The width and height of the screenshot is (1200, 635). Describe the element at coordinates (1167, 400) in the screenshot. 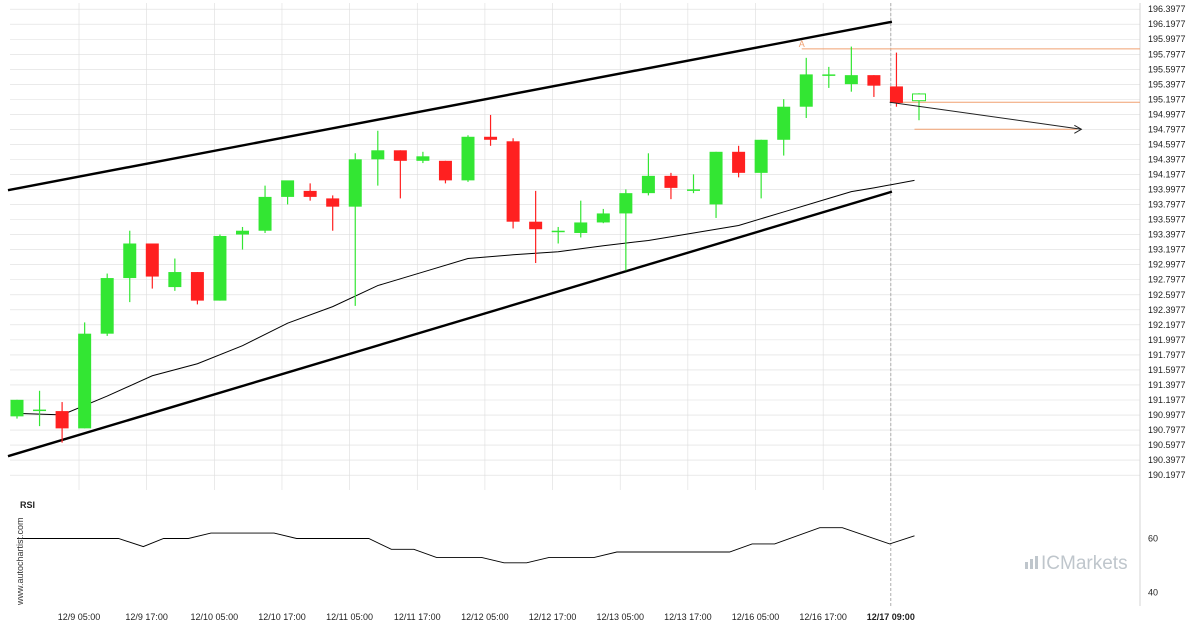

I see `y-tick-label: 191.1977` at that location.